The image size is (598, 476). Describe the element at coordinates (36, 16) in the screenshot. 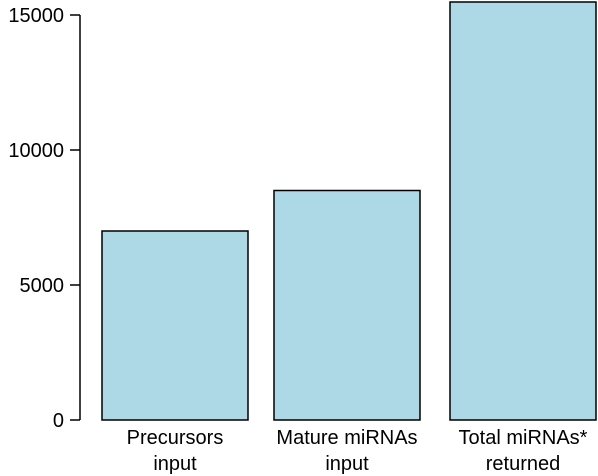

I see `y-tick-label: 15000` at that location.